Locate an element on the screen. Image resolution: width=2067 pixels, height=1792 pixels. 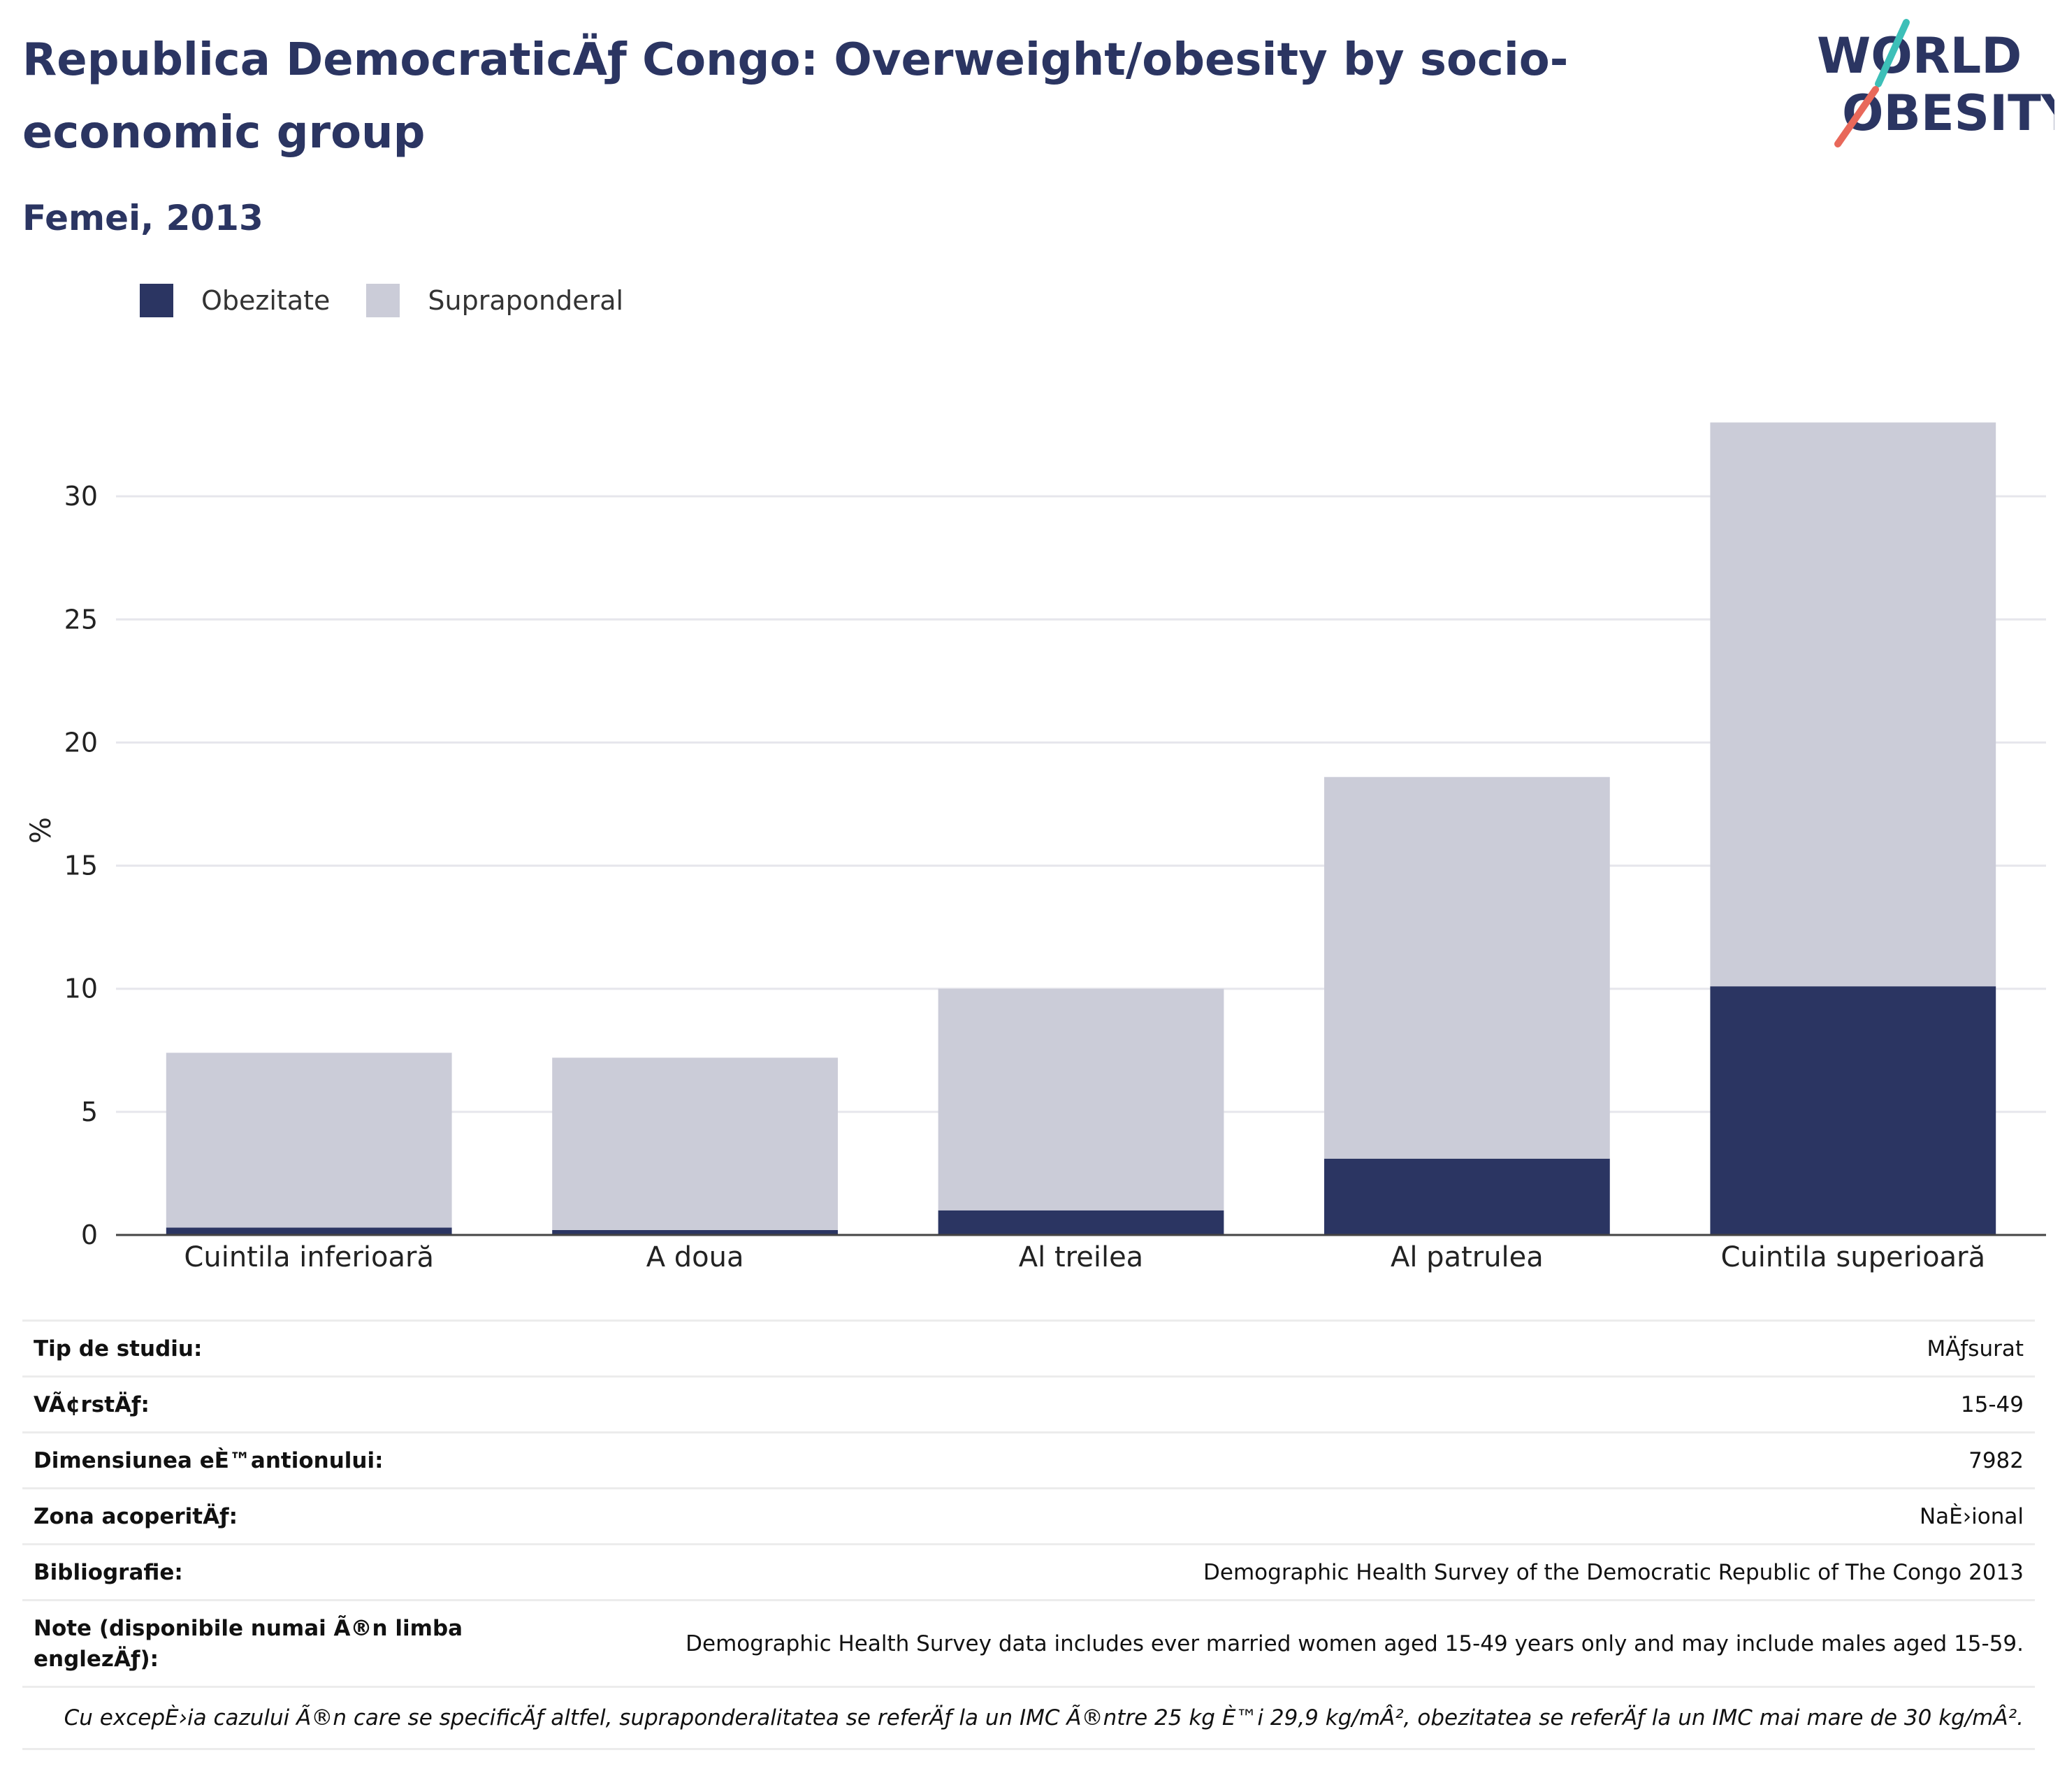
info-label: Tip de studiu: is located at coordinates (118, 1348).